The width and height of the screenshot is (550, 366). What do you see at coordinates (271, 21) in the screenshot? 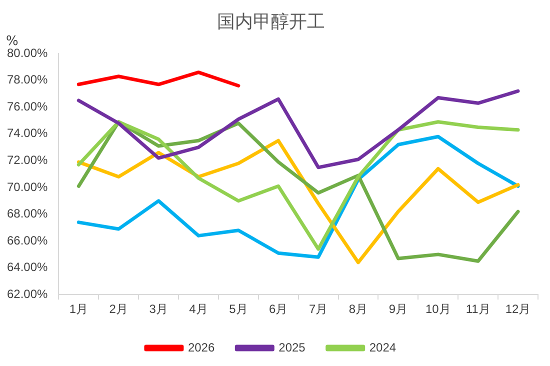
I see `chart-title: 国内甲醇开工` at bounding box center [271, 21].